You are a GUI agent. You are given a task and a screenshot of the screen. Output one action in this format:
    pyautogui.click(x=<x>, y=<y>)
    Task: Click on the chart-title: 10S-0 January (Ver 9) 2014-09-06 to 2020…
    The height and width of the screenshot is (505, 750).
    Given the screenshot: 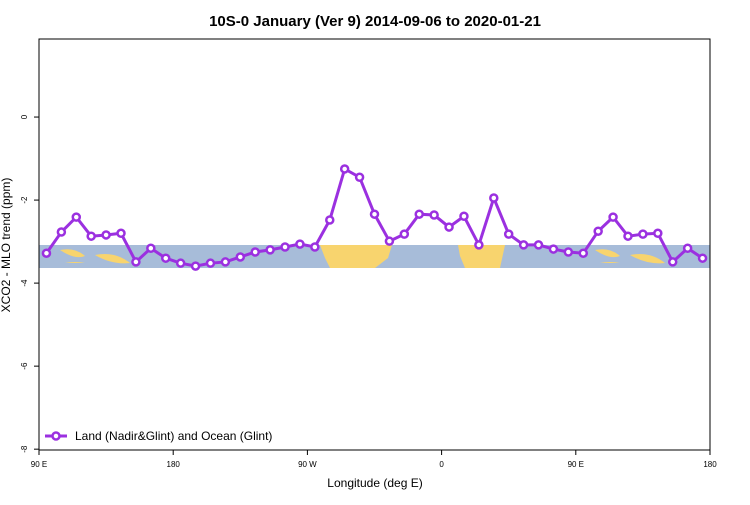 What is the action you would take?
    pyautogui.click(x=375, y=21)
    